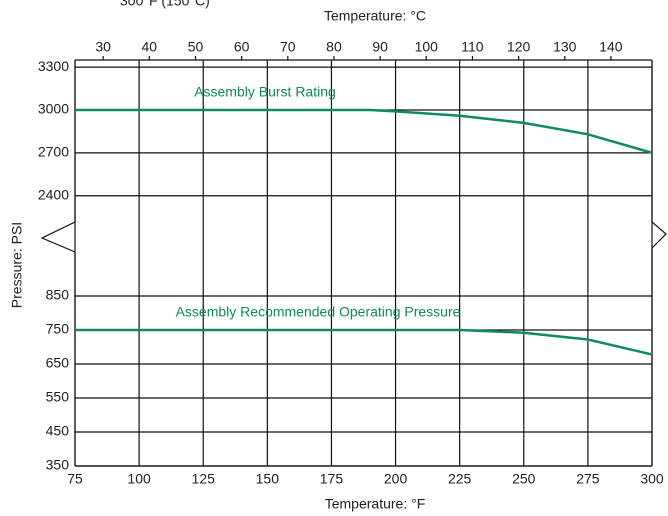  What do you see at coordinates (652, 479) in the screenshot?
I see `x-tick-label: 300` at bounding box center [652, 479].